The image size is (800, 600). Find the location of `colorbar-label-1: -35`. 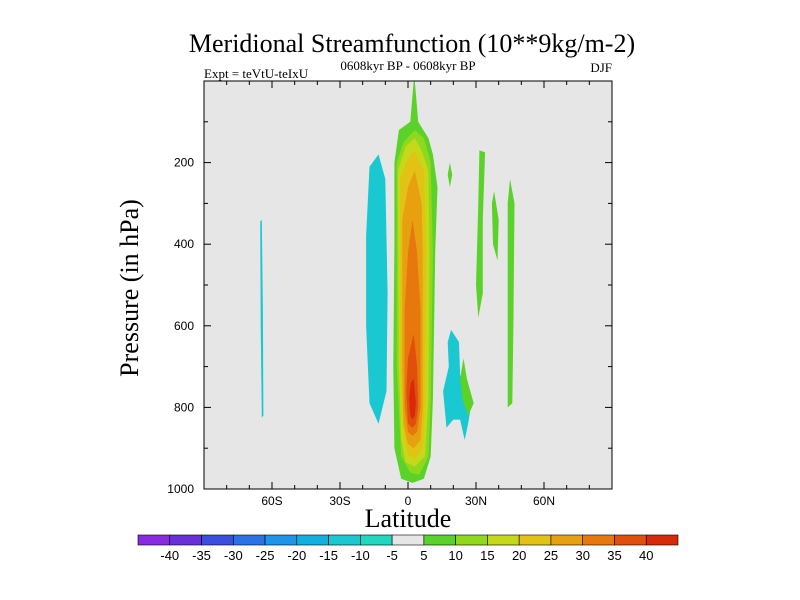

colorbar-label-1: -35 is located at coordinates (201, 555).